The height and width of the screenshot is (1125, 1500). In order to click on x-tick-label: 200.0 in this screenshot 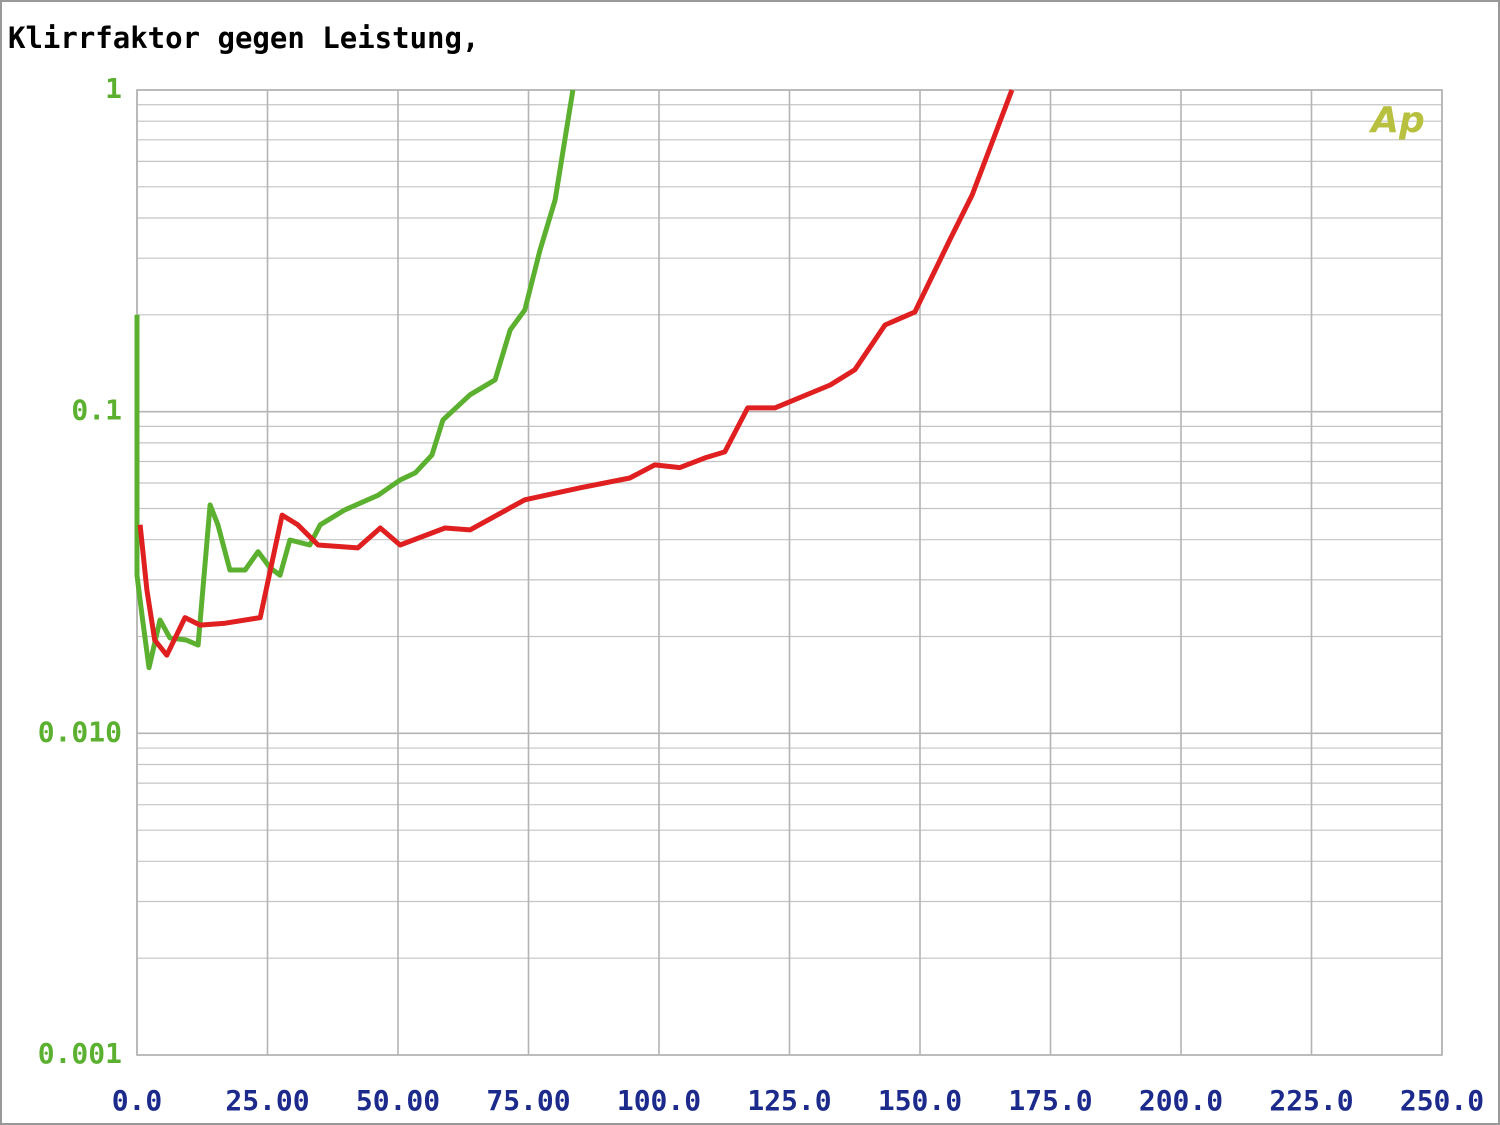, I will do `click(1181, 1100)`.